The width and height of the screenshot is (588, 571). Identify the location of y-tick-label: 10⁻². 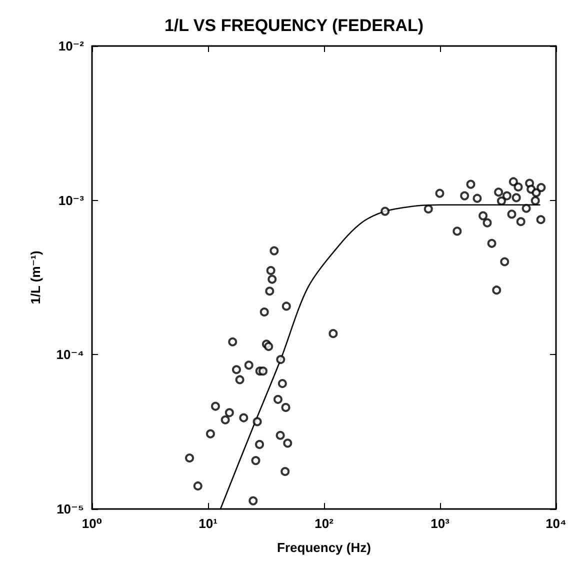
(71, 46).